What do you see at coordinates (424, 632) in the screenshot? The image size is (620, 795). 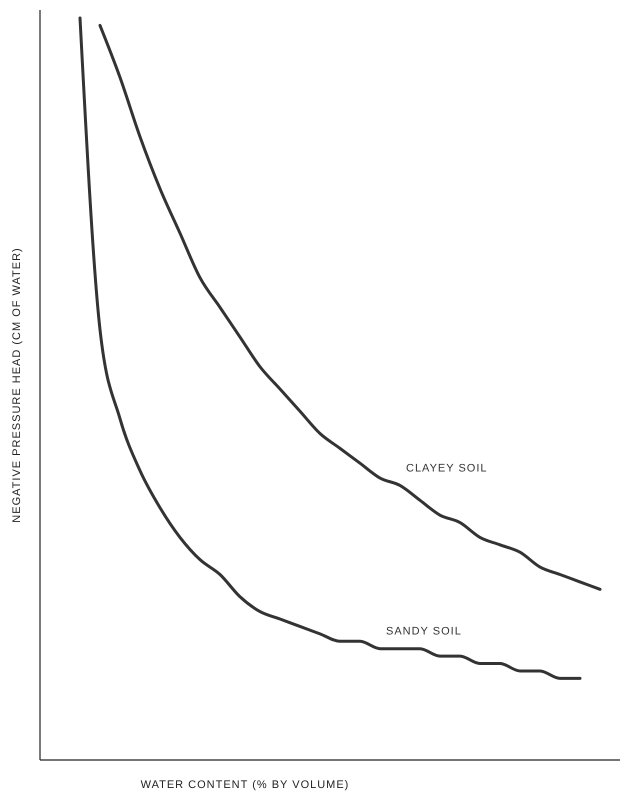 I see `series-label: SANDY SOIL` at bounding box center [424, 632].